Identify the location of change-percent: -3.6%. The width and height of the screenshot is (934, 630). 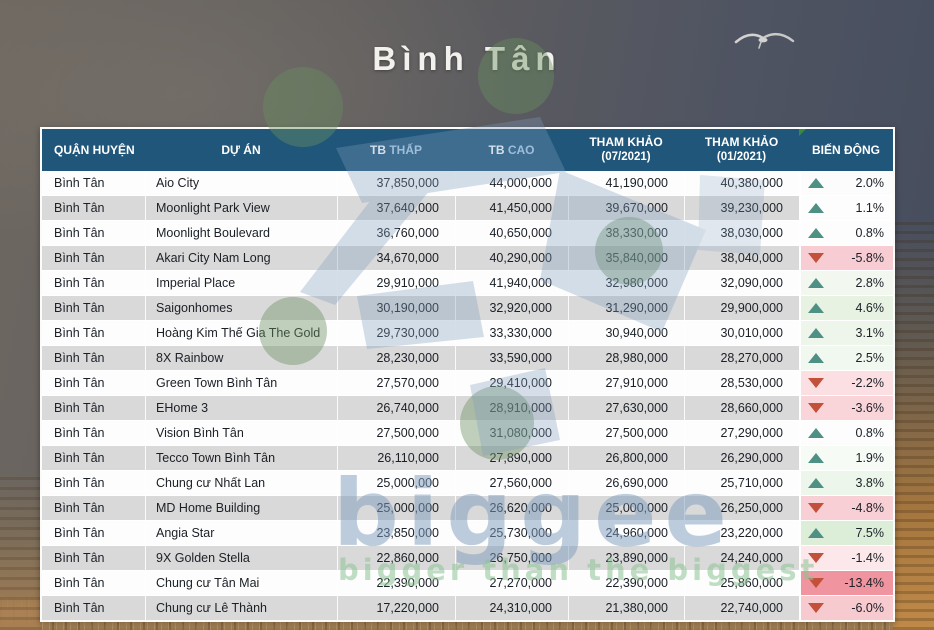
(867, 408).